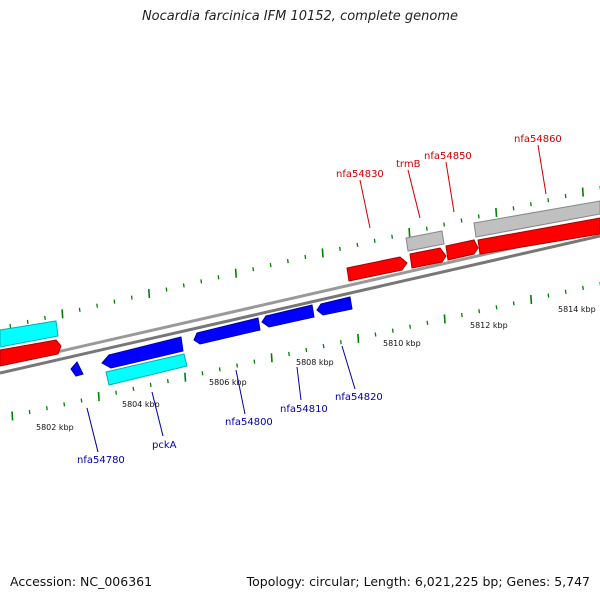  What do you see at coordinates (365, 204) in the screenshot?
I see `leader-nfa54830` at bounding box center [365, 204].